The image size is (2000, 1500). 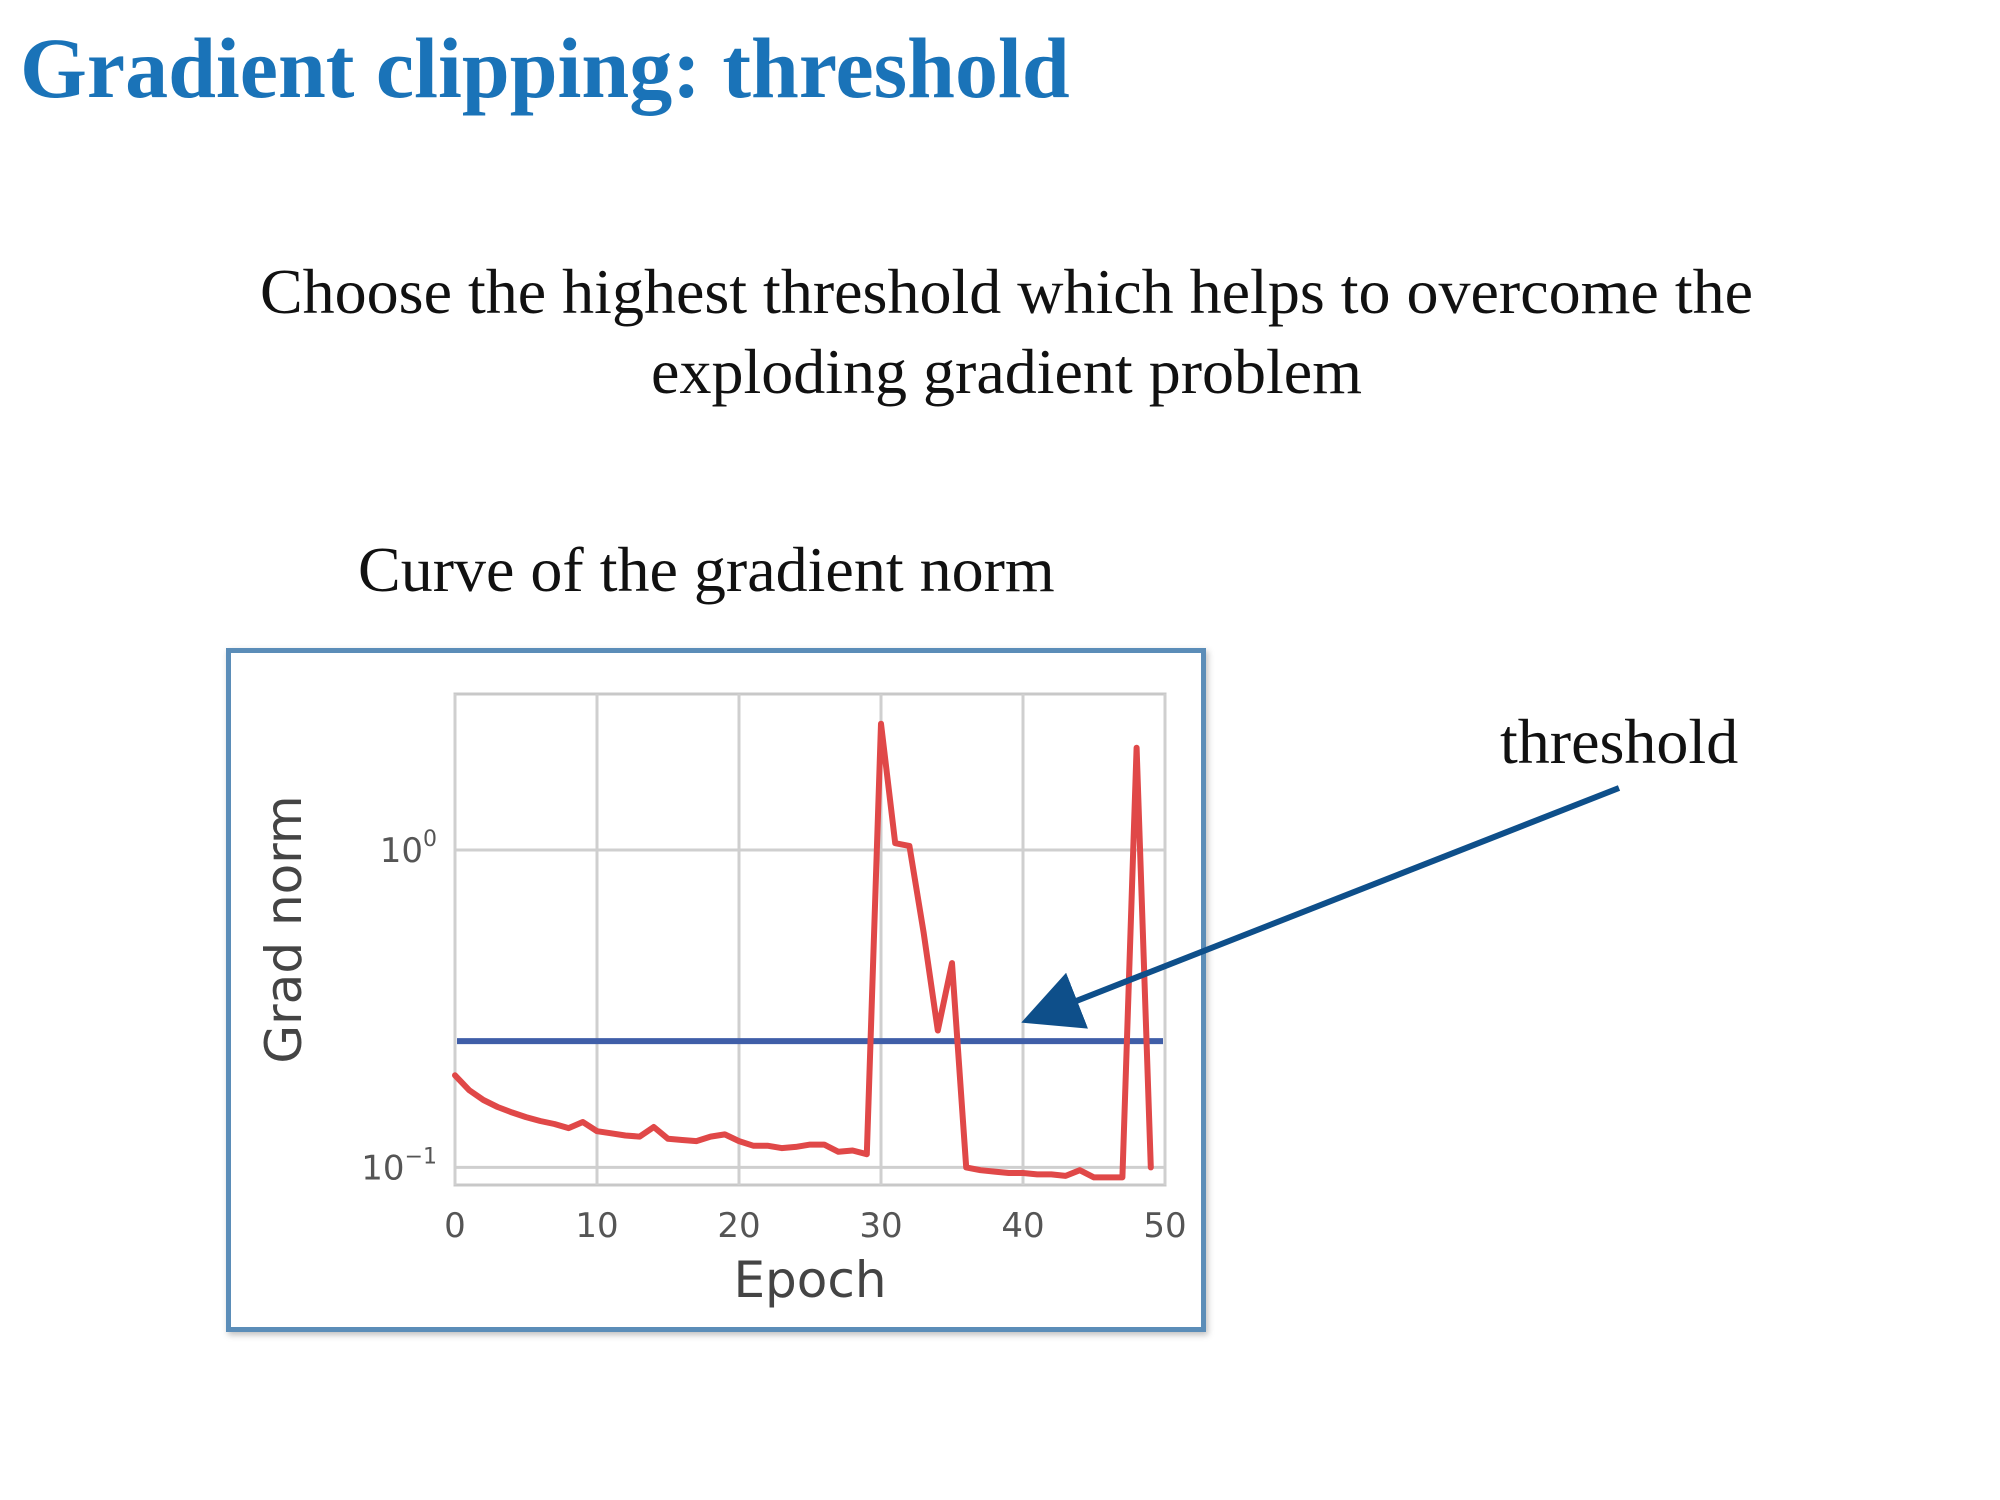 I want to click on y-tick-label: 10⁰, so click(x=408, y=849).